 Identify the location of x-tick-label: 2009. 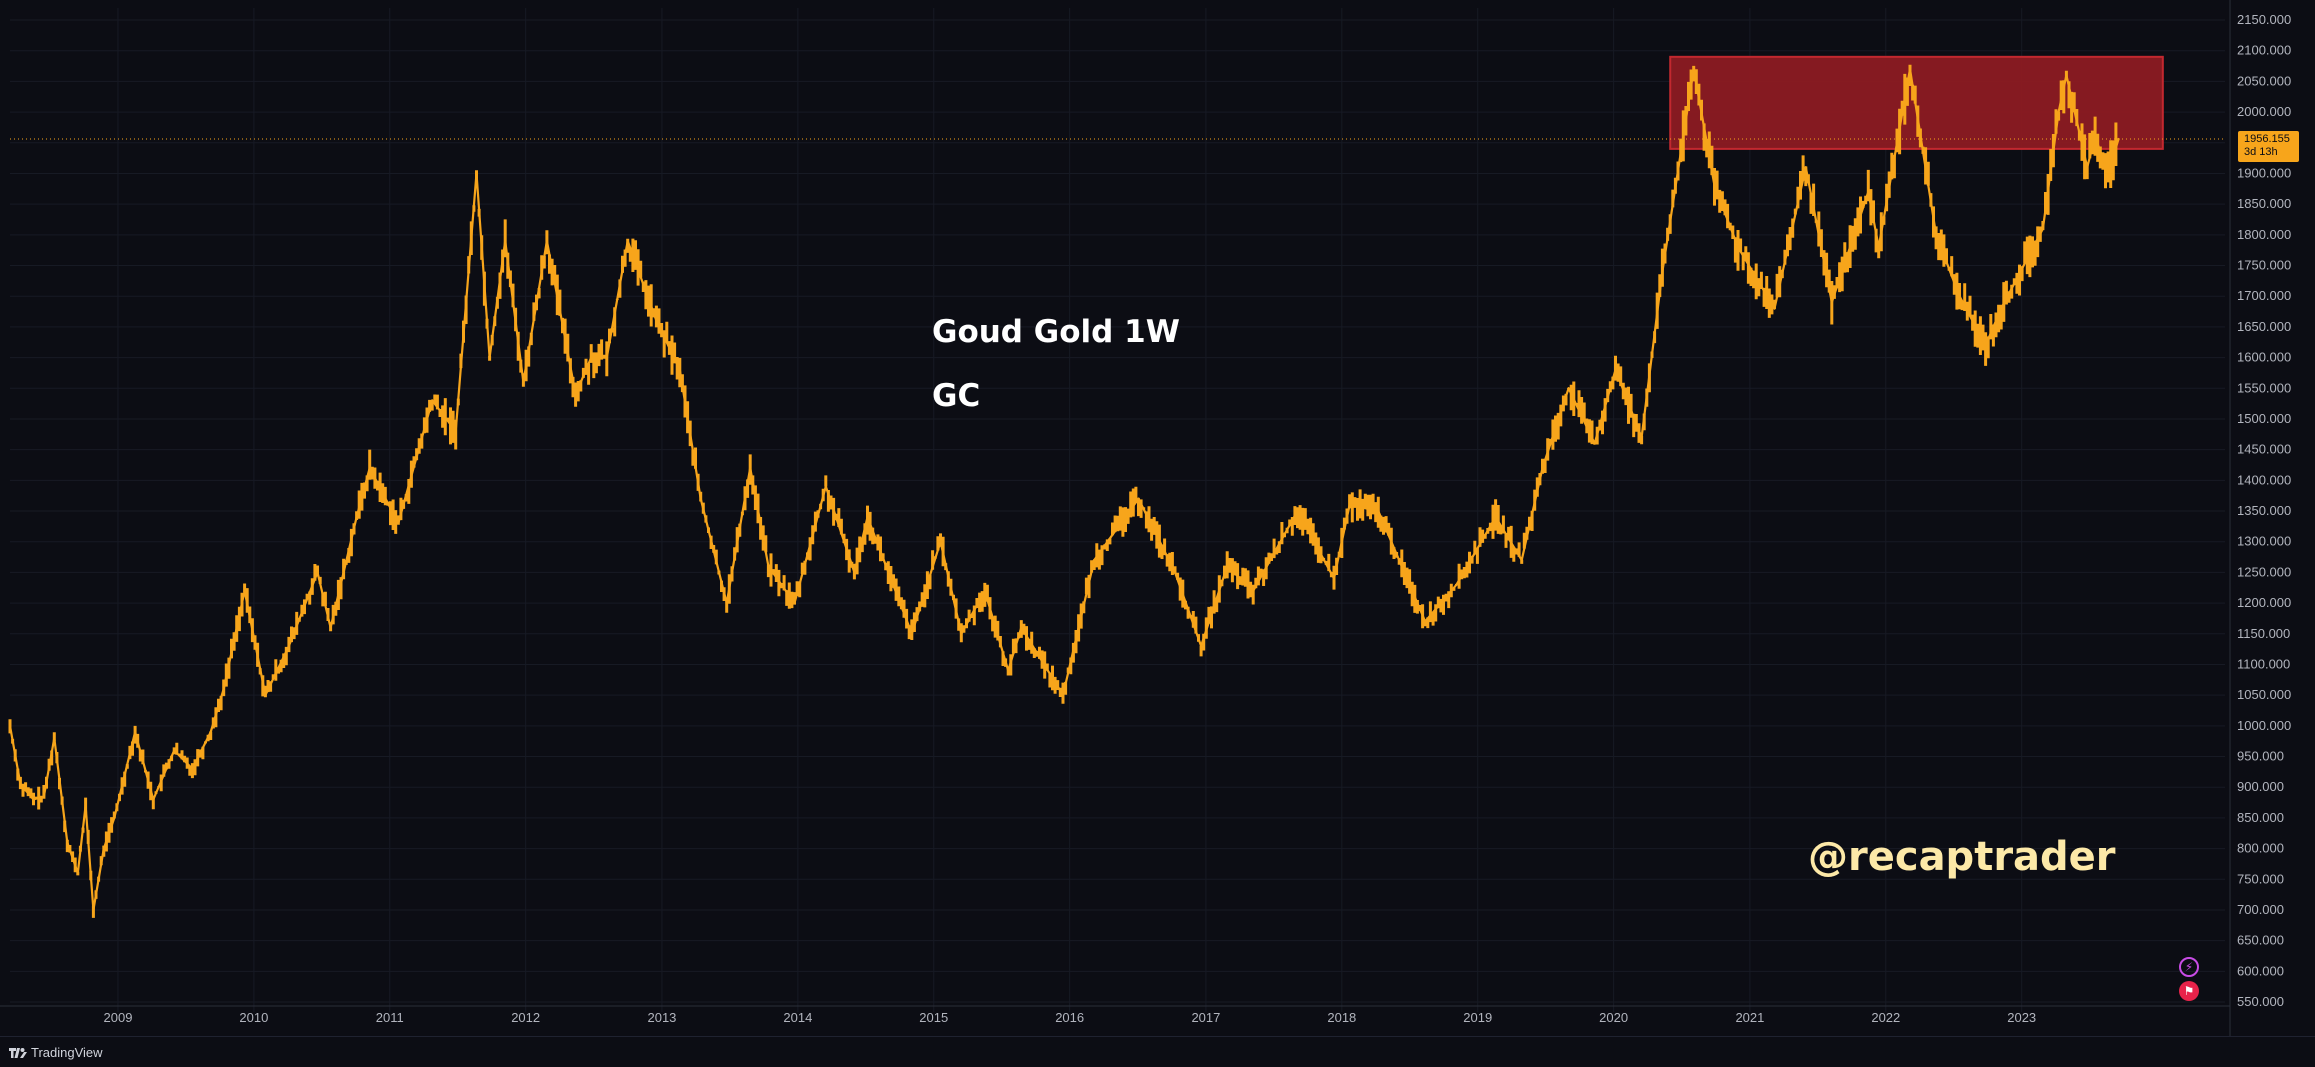
(118, 1017).